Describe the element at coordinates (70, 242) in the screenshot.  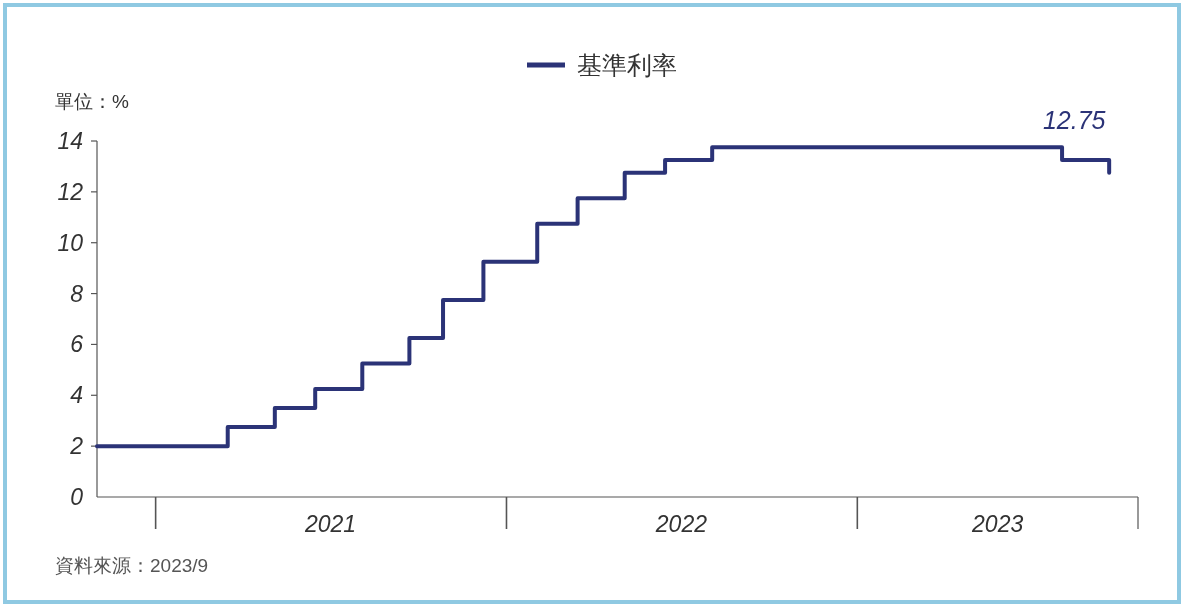
I see `y-tick-label: 10` at that location.